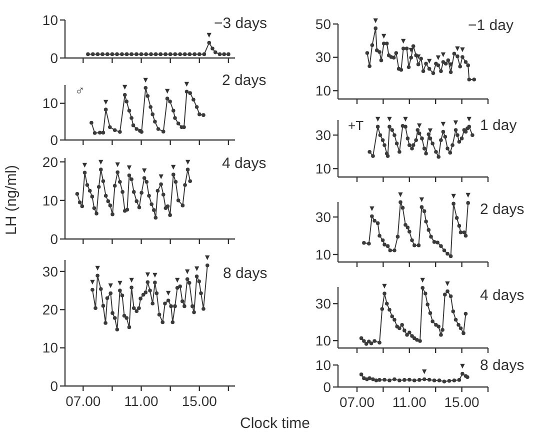 This screenshot has width=542, height=437. Describe the element at coordinates (244, 163) in the screenshot. I see `chart-title: 4 days` at that location.